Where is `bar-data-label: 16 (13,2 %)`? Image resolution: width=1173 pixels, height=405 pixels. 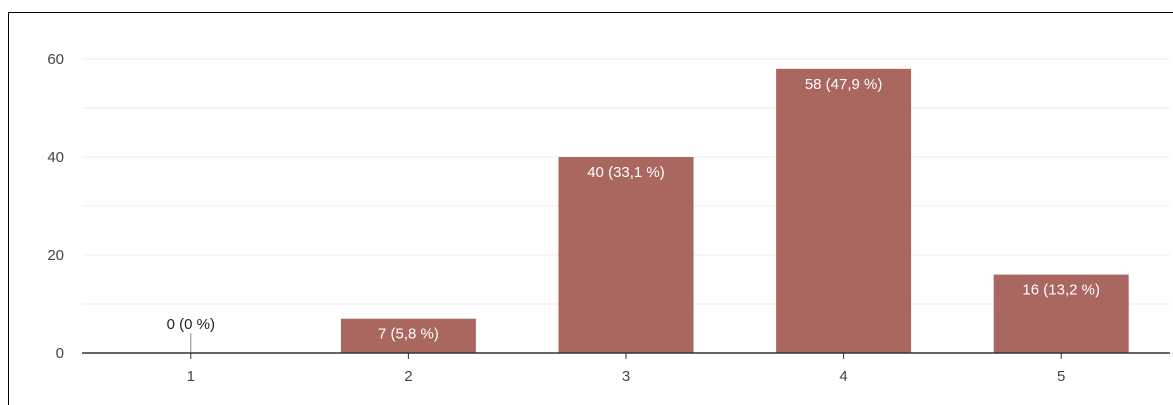 bar-data-label: 16 (13,2 %) is located at coordinates (1061, 290).